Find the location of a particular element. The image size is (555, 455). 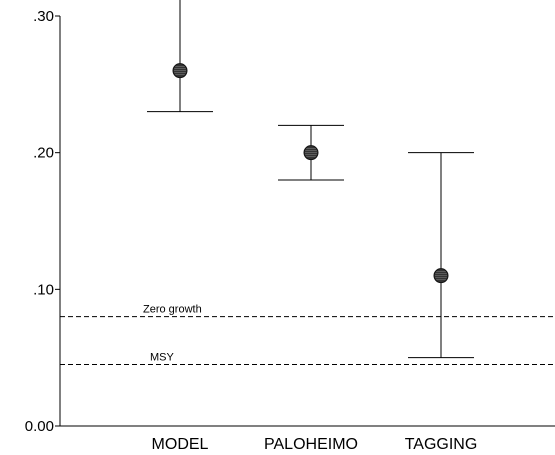

reference-line-label: Zero growth is located at coordinates (172, 310).